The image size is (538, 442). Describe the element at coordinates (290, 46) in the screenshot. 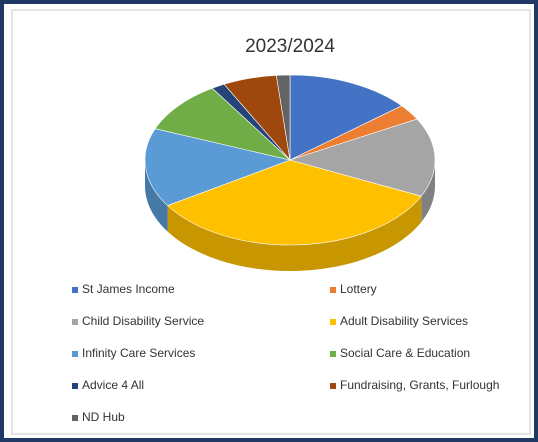

I see `chart-title: 2023/2024` at that location.